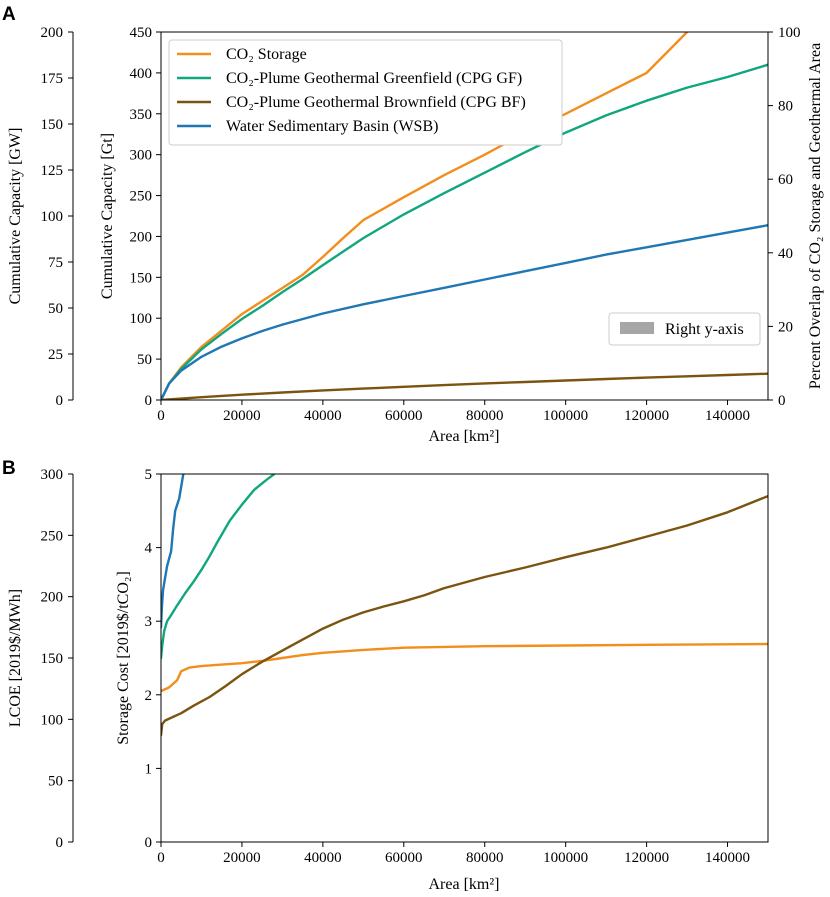 The width and height of the screenshot is (830, 897). I want to click on panel-a-inner-axis: 0 50 100 150 200 250 300 350 400 450, so click(145, 217).